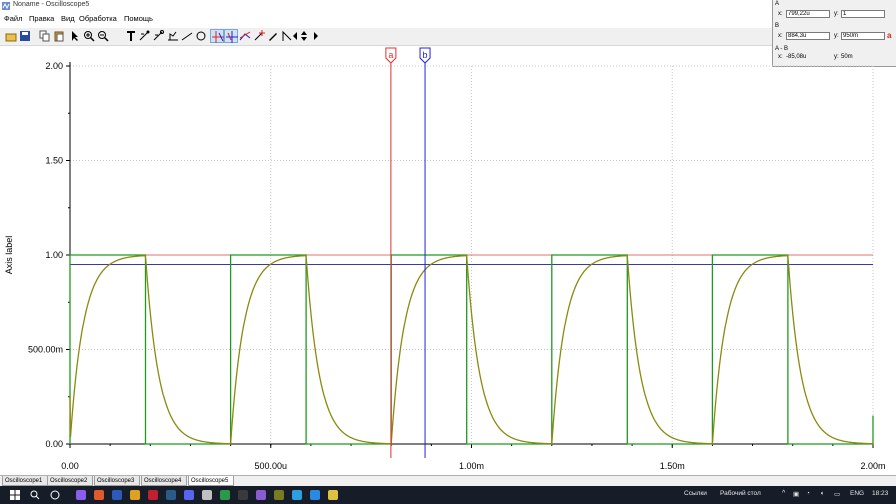 This screenshot has width=896, height=504. I want to click on cursor-a-flag, so click(391, 55).